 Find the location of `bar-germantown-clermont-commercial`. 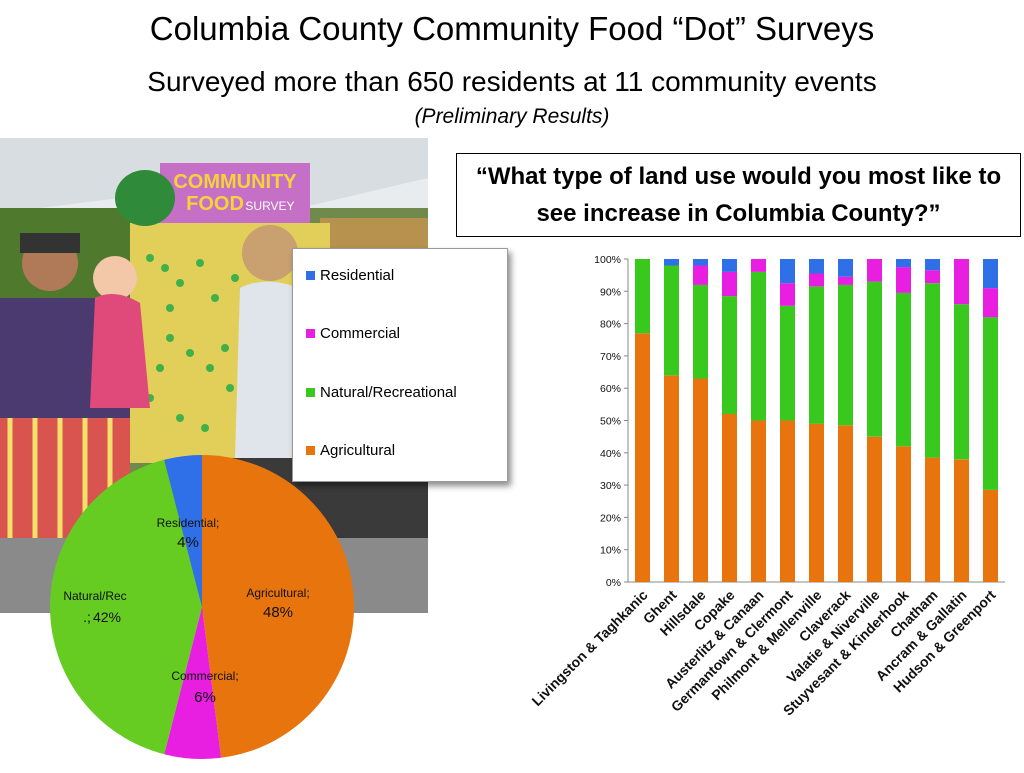

bar-germantown-clermont-commercial is located at coordinates (787, 294).